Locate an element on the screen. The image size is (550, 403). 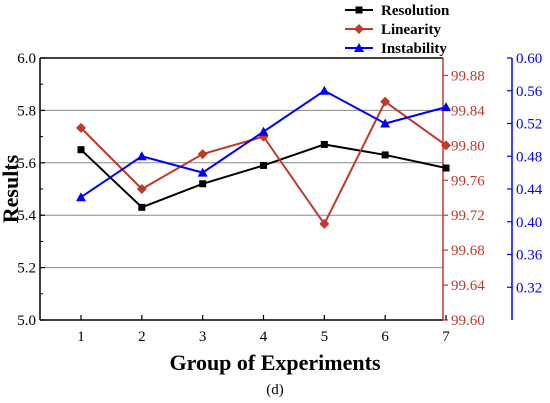
x-tick-label: 6 is located at coordinates (385, 337).